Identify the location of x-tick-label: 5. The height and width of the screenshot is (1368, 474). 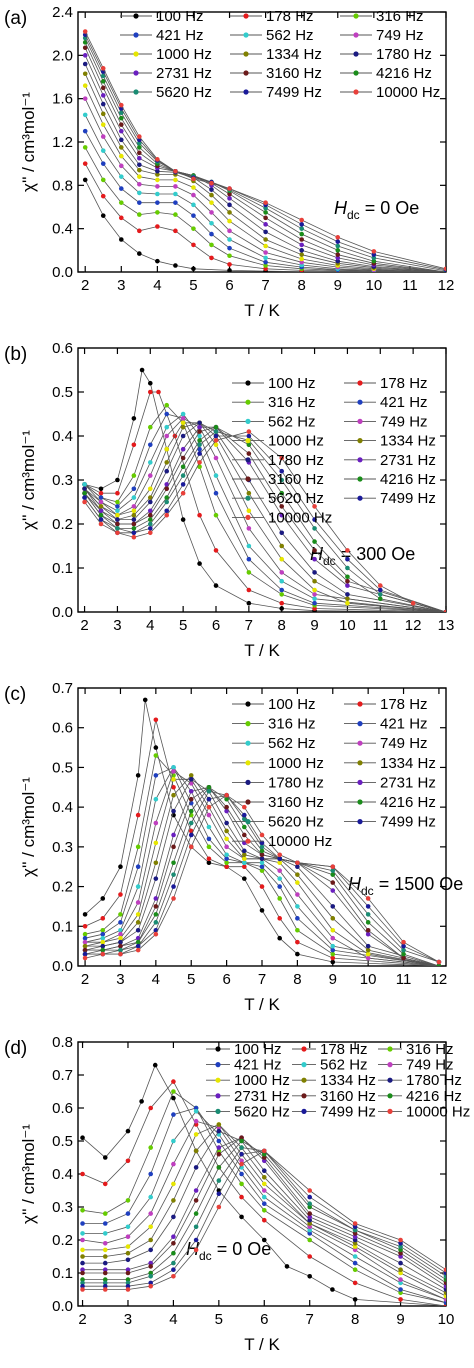
(191, 979).